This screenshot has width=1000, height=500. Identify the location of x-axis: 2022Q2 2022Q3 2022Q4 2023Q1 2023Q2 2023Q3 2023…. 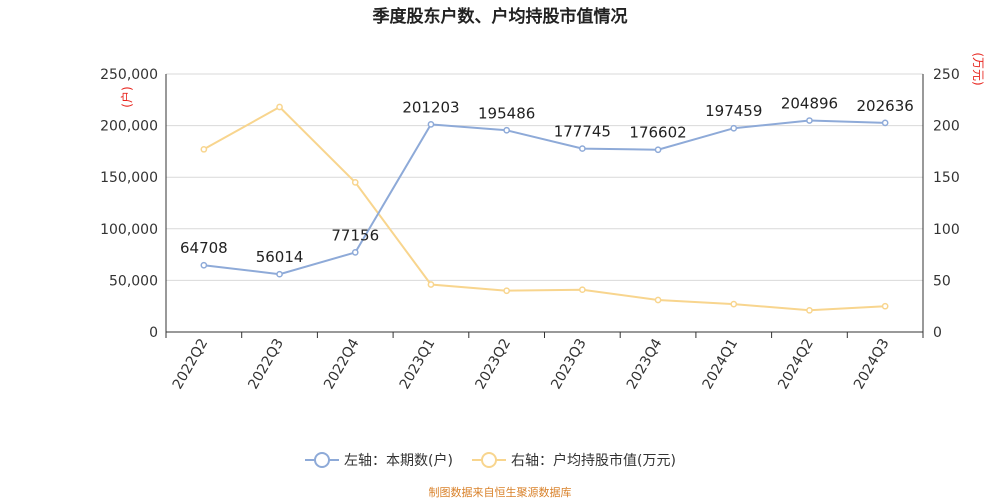
(544, 361).